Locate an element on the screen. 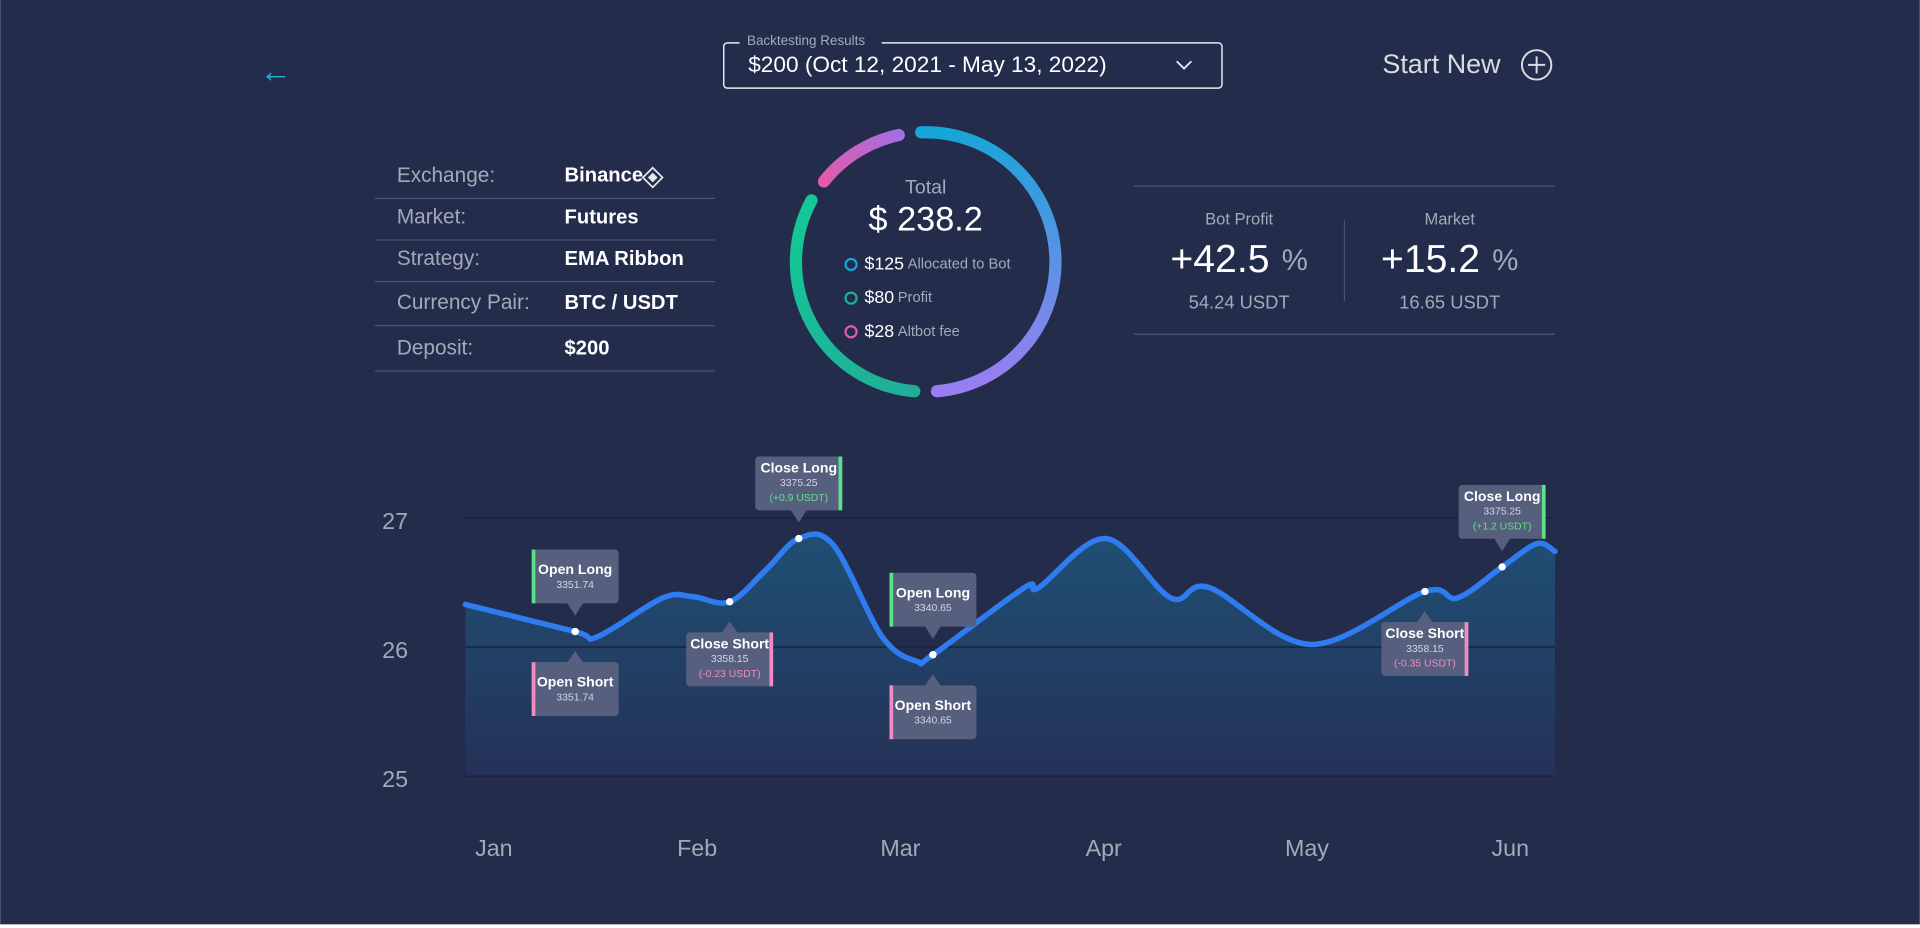  detail-value: $200 is located at coordinates (587, 348).